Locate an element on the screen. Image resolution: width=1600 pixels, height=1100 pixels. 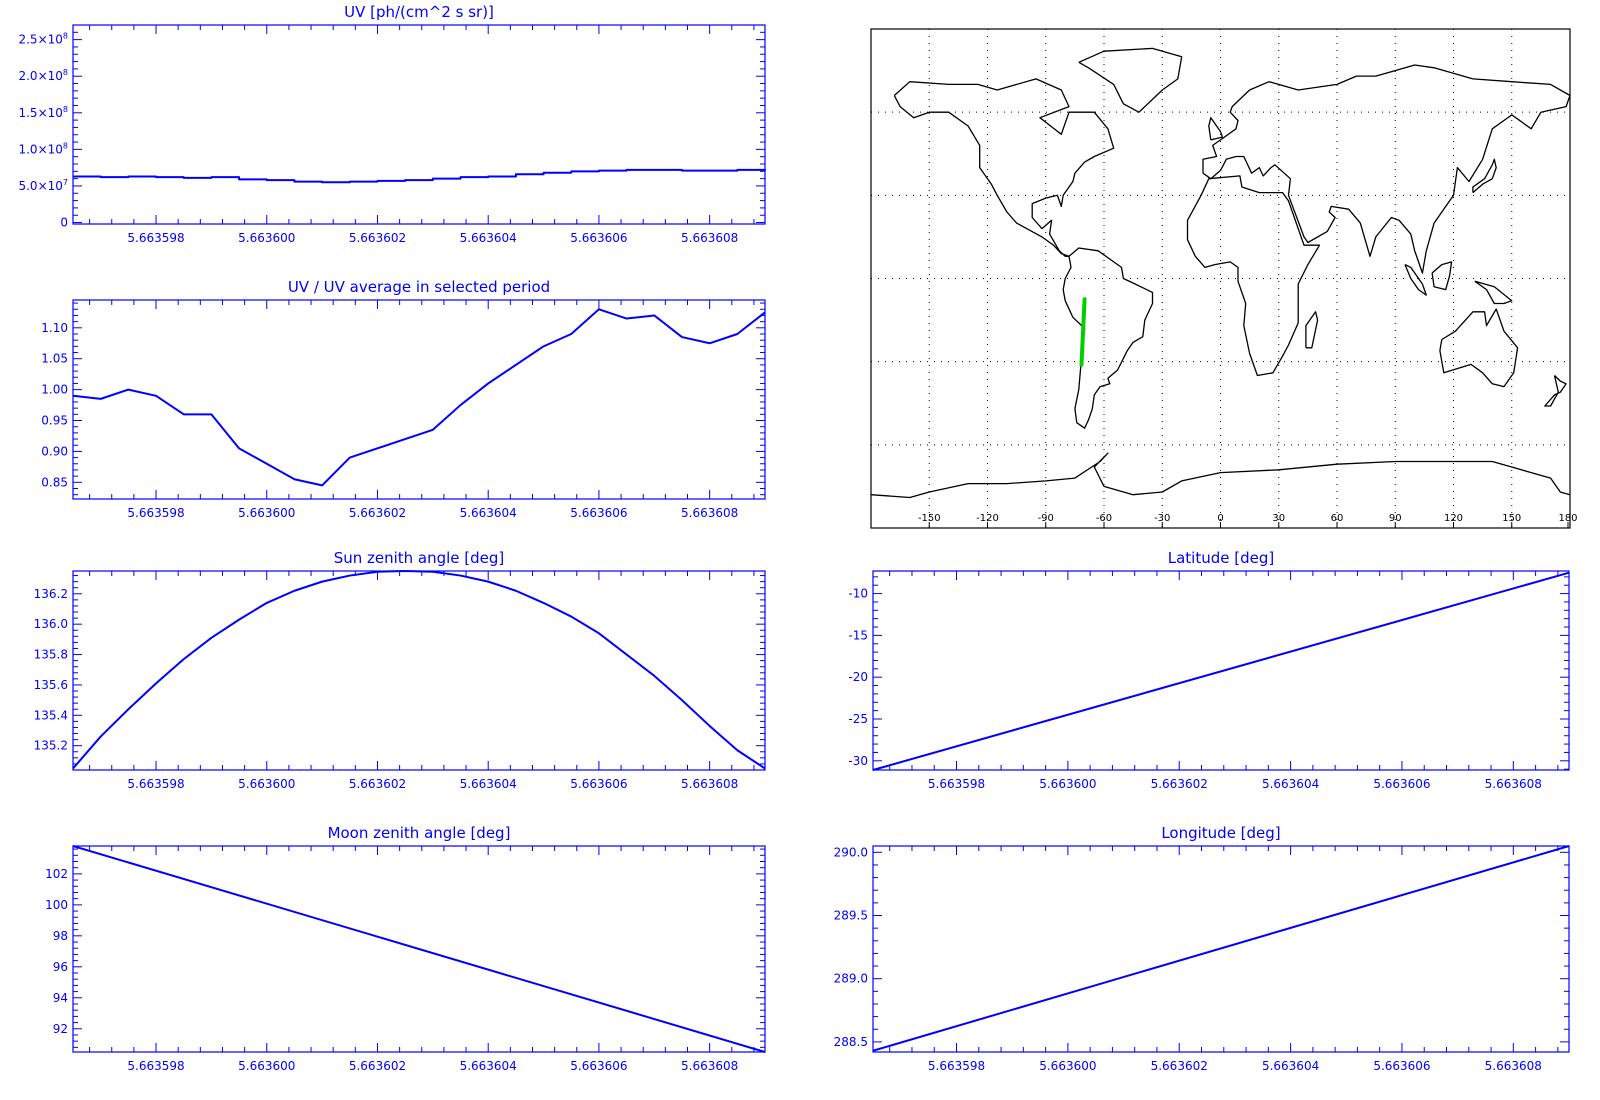
panel-uv-ratio: UV / UV average in selected period is located at coordinates (419, 389).